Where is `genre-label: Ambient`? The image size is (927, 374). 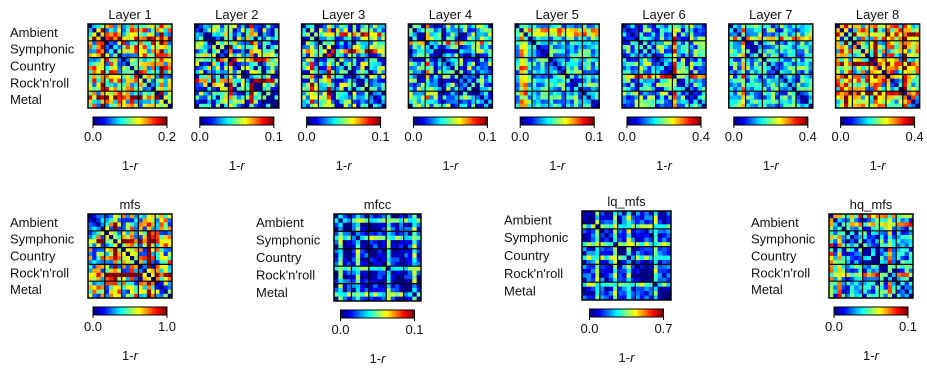
genre-label: Ambient is located at coordinates (34, 222).